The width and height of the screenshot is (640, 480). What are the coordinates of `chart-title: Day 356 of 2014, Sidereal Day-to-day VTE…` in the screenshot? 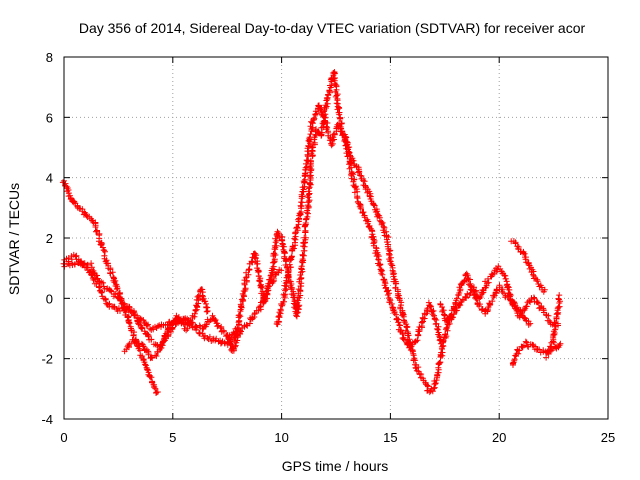 It's located at (332, 28).